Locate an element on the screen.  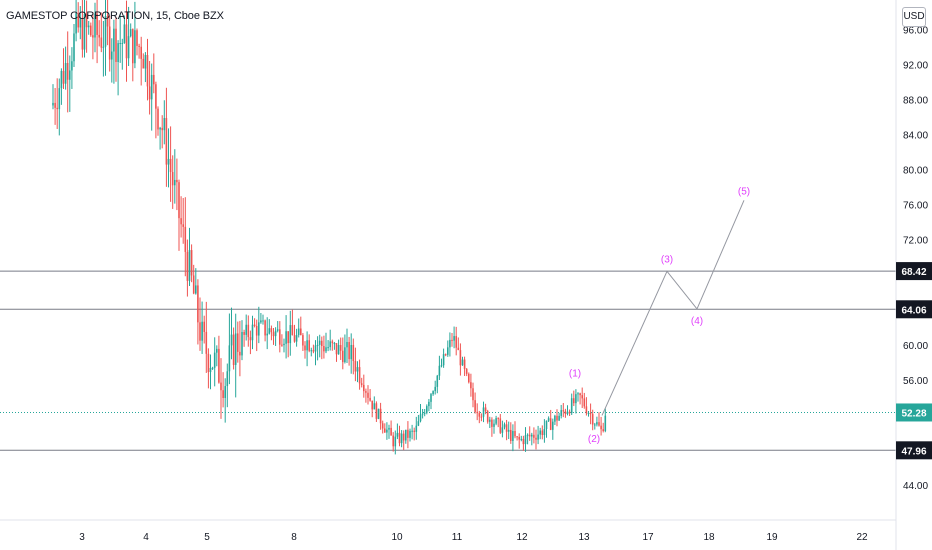
wave-label: (4) is located at coordinates (697, 321).